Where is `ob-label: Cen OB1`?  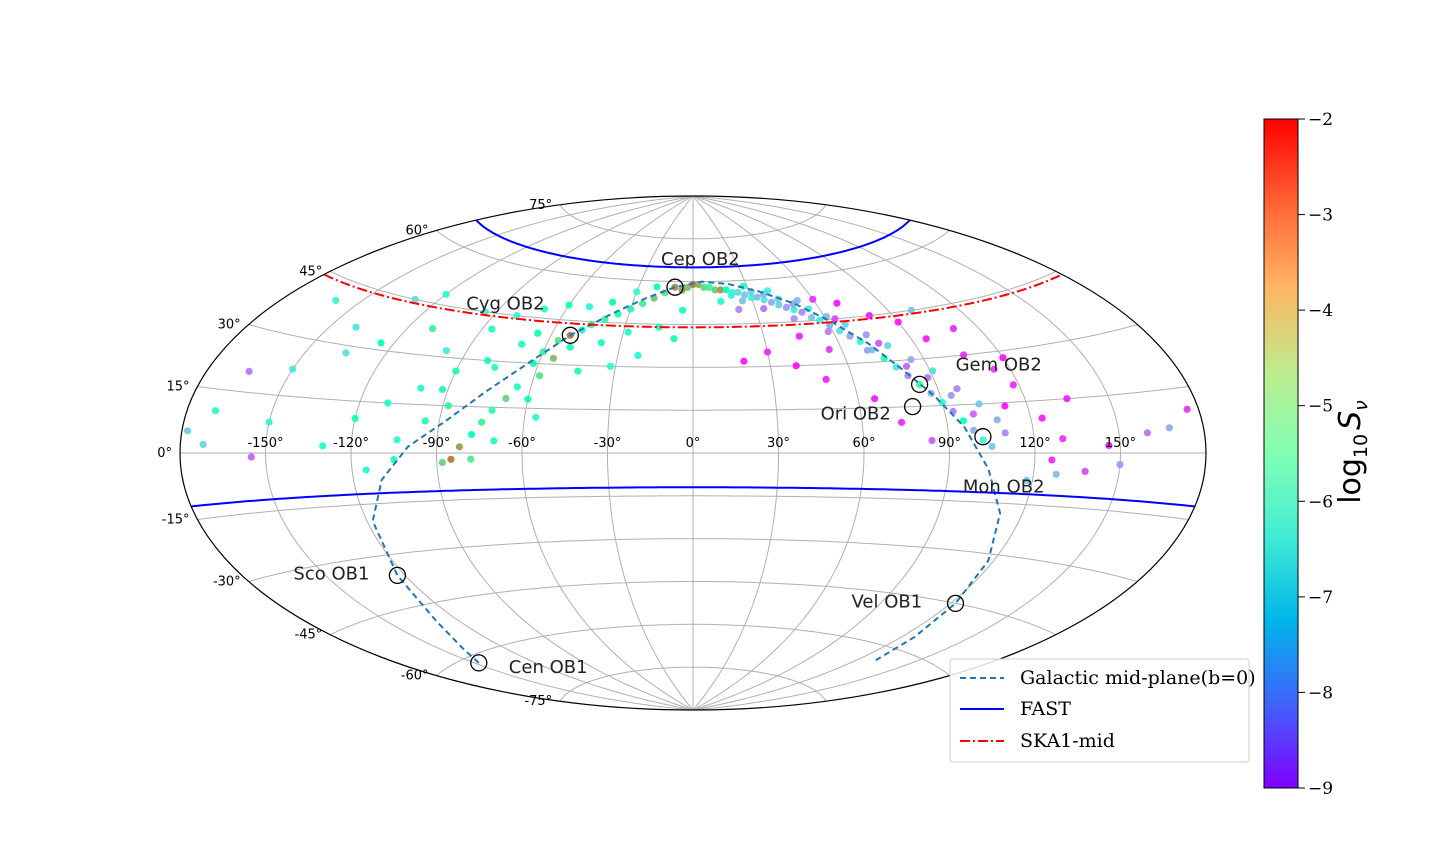 ob-label: Cen OB1 is located at coordinates (548, 667).